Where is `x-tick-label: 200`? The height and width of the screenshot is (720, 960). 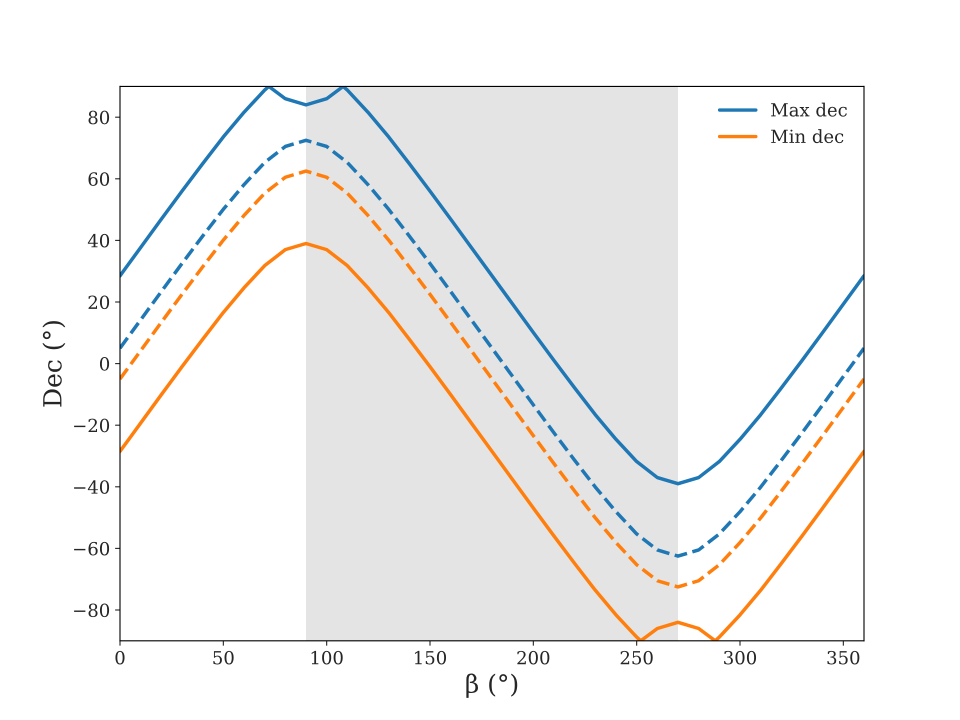 x-tick-label: 200 is located at coordinates (533, 657).